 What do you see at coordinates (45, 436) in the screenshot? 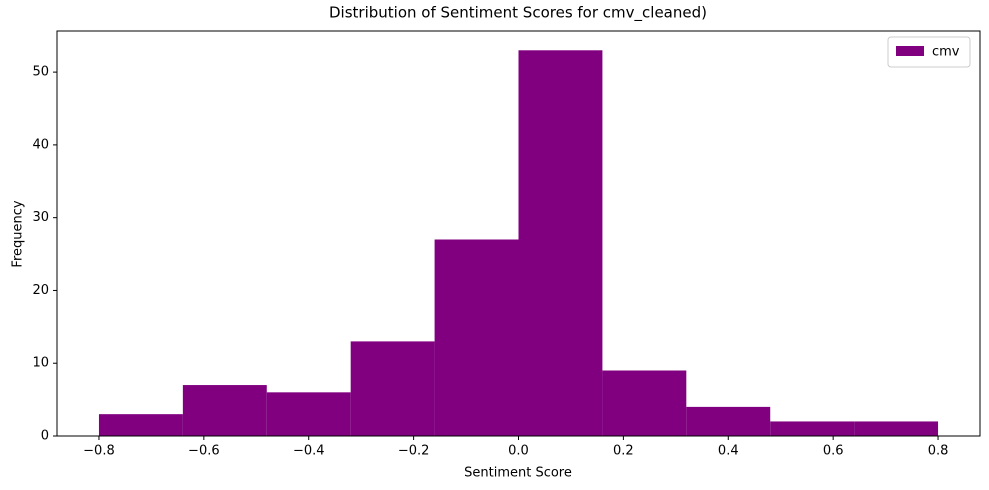
I see `y-tick-label: 0` at bounding box center [45, 436].